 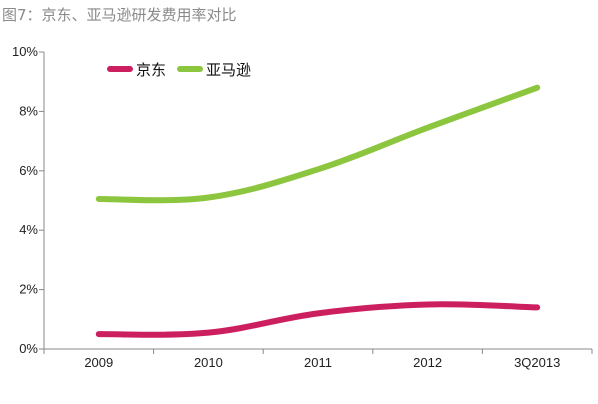 What do you see at coordinates (179, 70) in the screenshot?
I see `legend: 京东 亚马逊` at bounding box center [179, 70].